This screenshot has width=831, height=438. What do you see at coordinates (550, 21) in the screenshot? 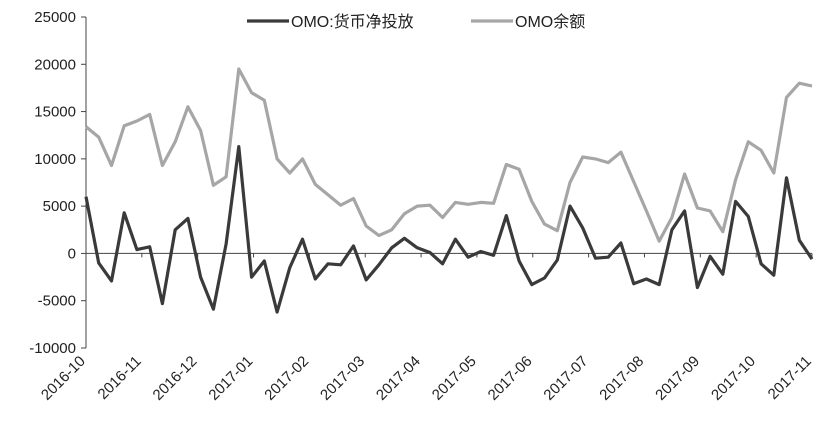
I see `legend-label-1: OMO余额` at bounding box center [550, 21].